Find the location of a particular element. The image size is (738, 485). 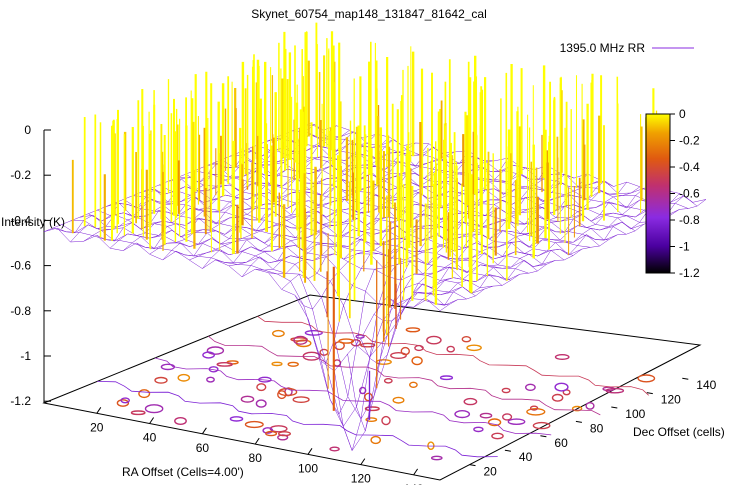

y-tick-label: 120 is located at coordinates (671, 400).